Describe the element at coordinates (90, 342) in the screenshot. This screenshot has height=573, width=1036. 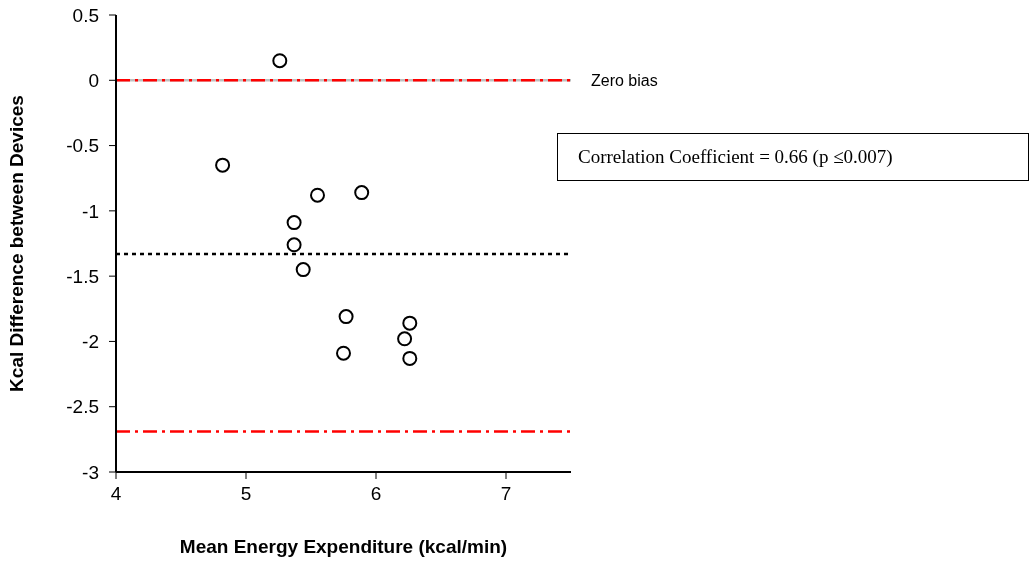
I see `y-tick-label: -2` at that location.